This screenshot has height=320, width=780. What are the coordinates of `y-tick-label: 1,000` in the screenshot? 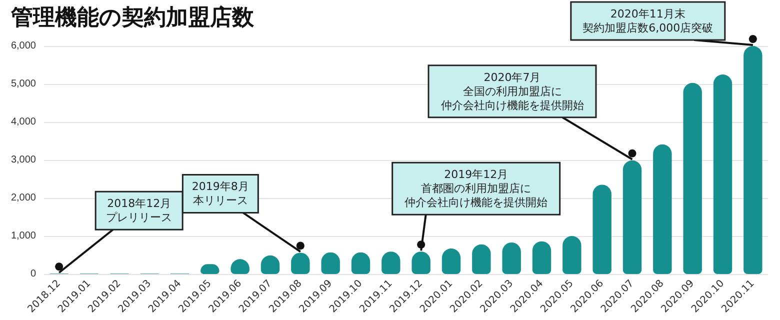 It's located at (23, 236).